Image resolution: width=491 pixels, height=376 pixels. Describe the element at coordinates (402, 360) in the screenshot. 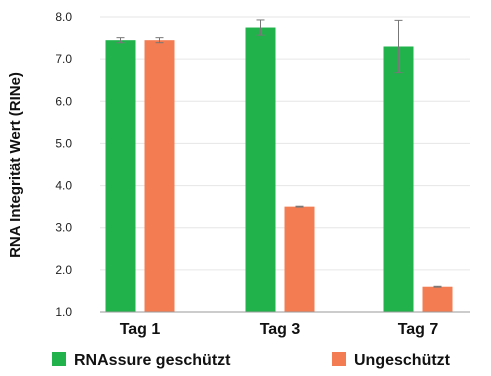

I see `legend-label-ungeschuetzt: Ungeschützt` at that location.